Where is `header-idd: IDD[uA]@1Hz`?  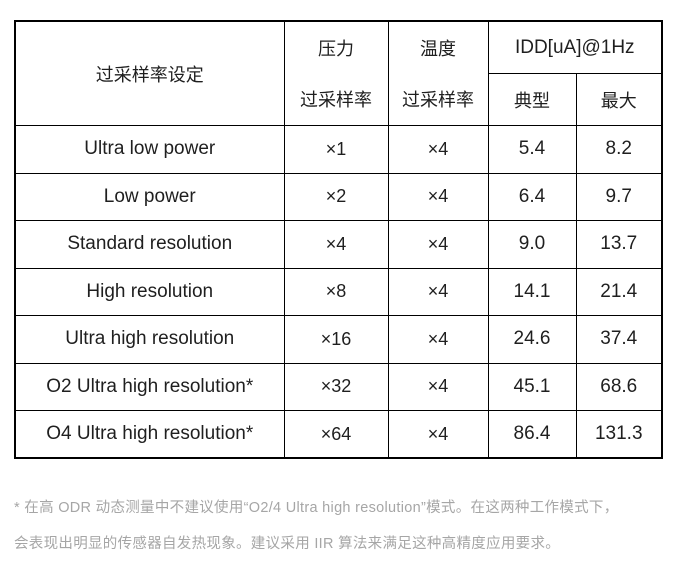
header-idd: IDD[uA]@1Hz is located at coordinates (575, 47).